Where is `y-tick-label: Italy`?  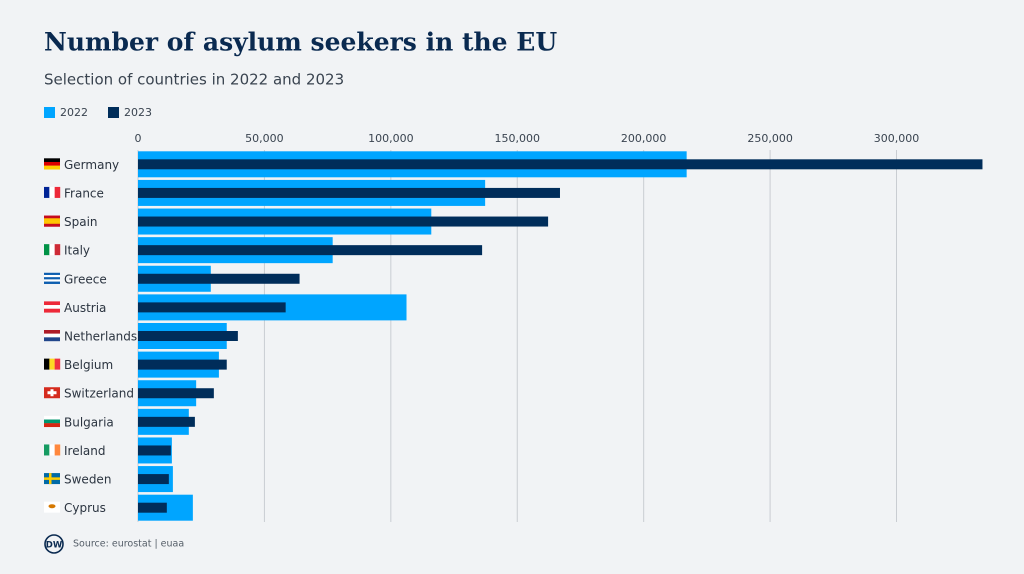
y-tick-label: Italy is located at coordinates (77, 251).